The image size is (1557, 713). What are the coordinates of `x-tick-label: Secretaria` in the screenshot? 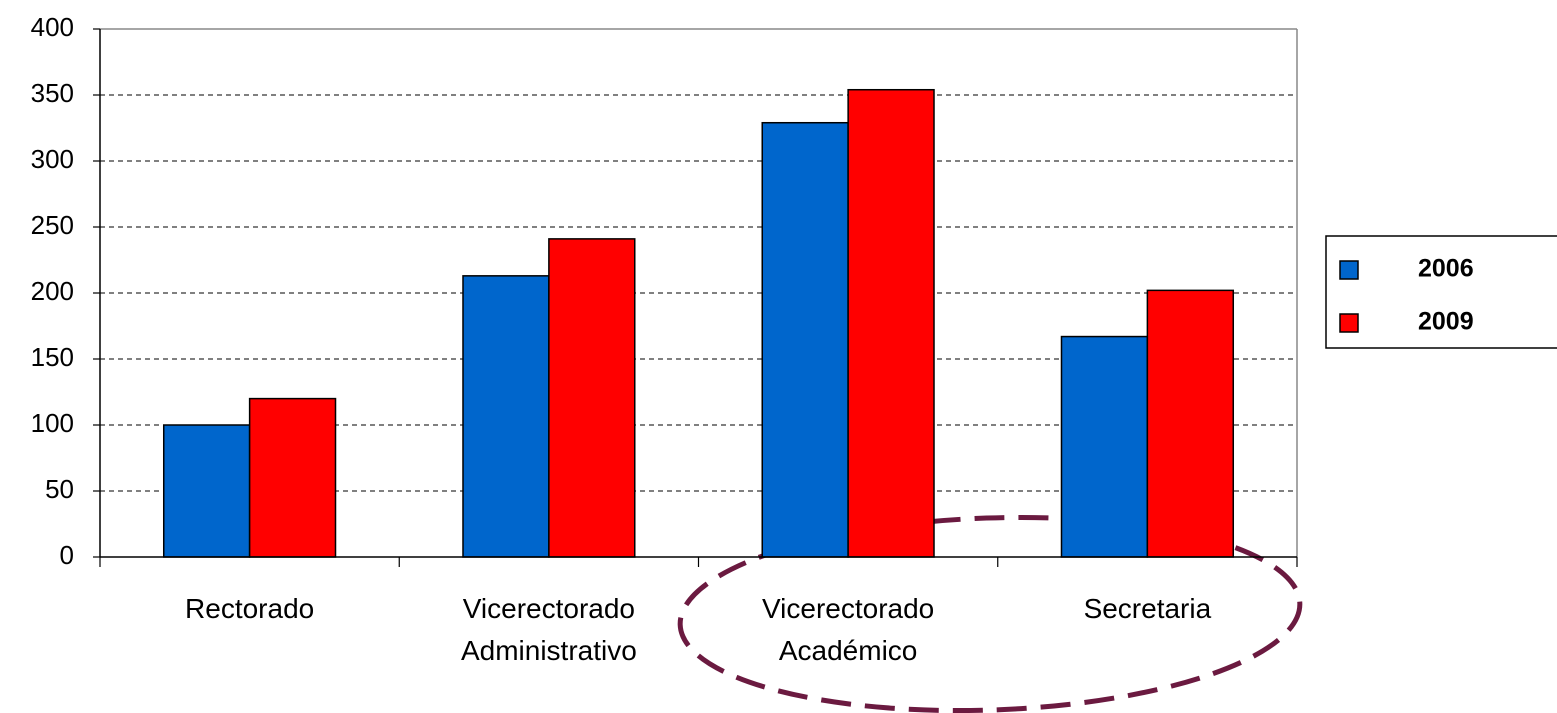 It's located at (1147, 608).